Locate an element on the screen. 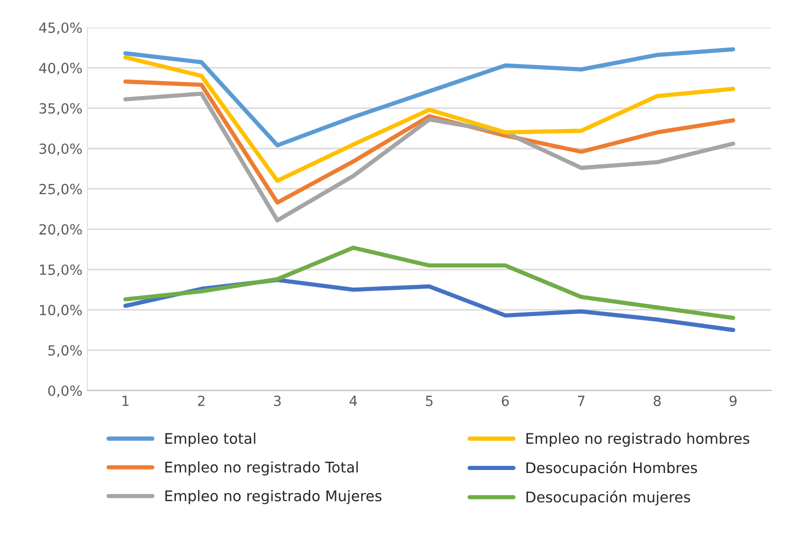 This screenshot has width=795, height=550. y-tick-label: 5,0% is located at coordinates (65, 351).